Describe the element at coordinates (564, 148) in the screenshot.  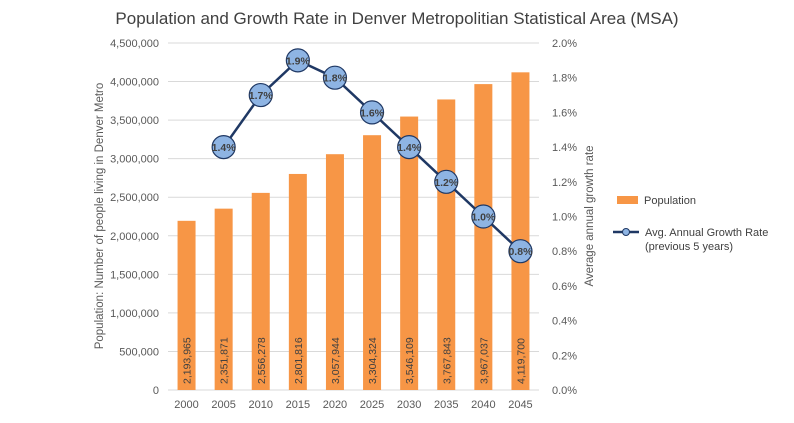
I see `right-axis-tick-label: 1.4%` at that location.